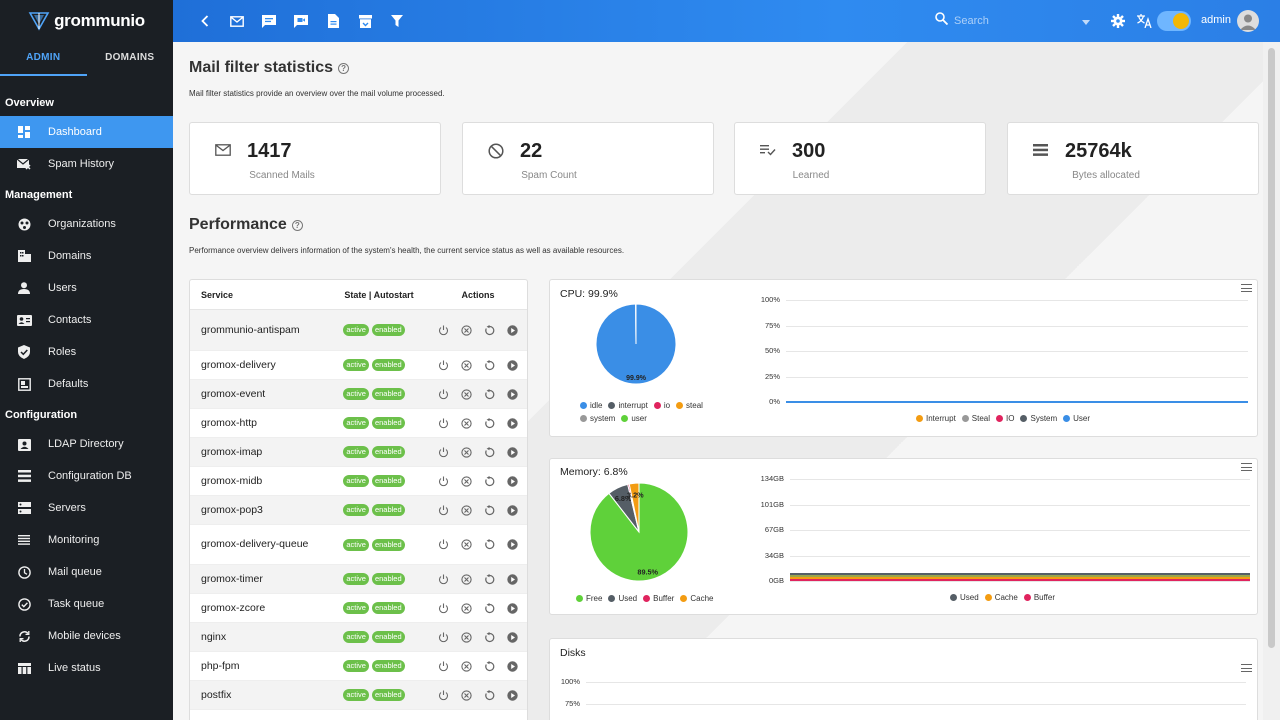 This screenshot has width=1280, height=720. What do you see at coordinates (1248, 21) in the screenshot?
I see `avatar` at bounding box center [1248, 21].